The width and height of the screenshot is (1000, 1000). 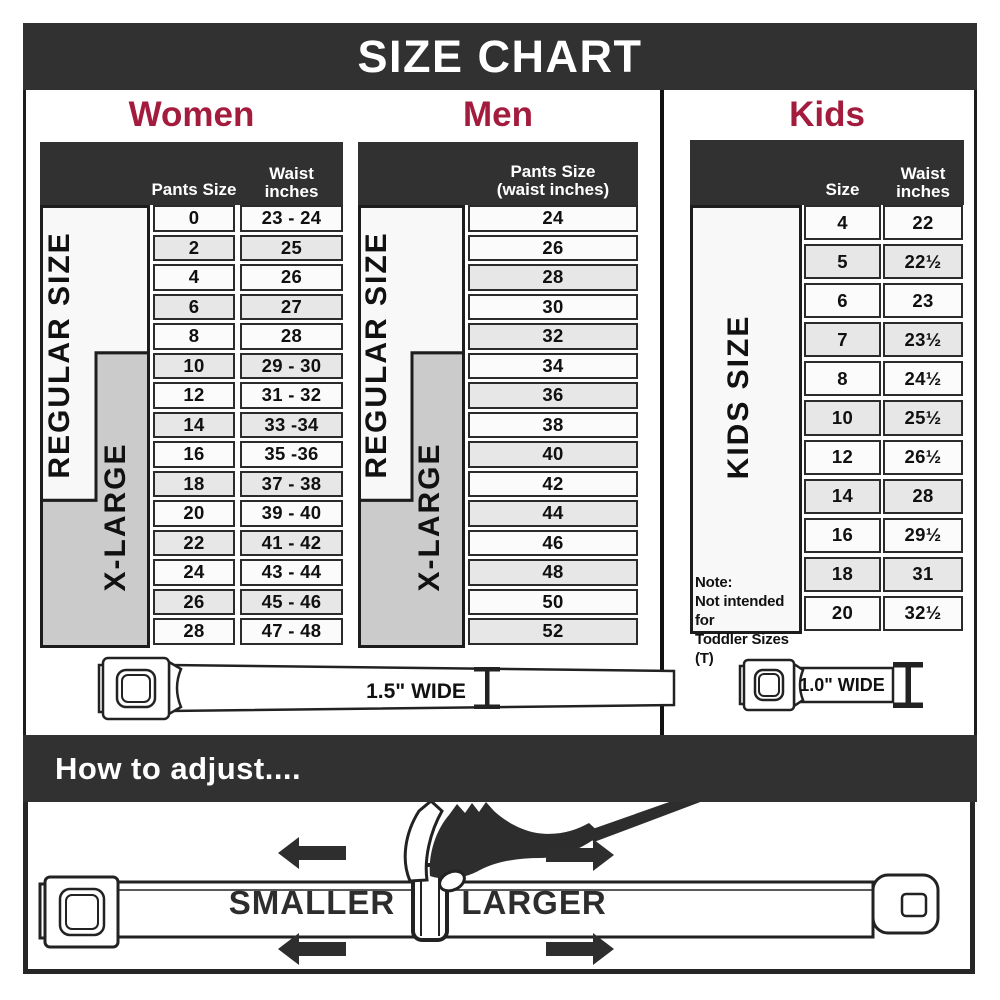 What do you see at coordinates (291, 601) in the screenshot?
I see `size-cell: 45 - 46` at bounding box center [291, 601].